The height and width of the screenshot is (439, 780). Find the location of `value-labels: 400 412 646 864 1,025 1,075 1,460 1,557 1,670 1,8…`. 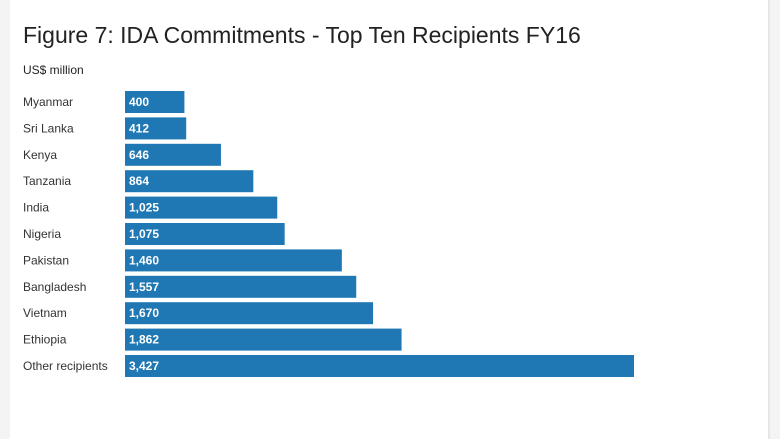

value-labels: 400 412 646 864 1,025 1,075 1,460 1,557 1,670 1,8… is located at coordinates (144, 234).